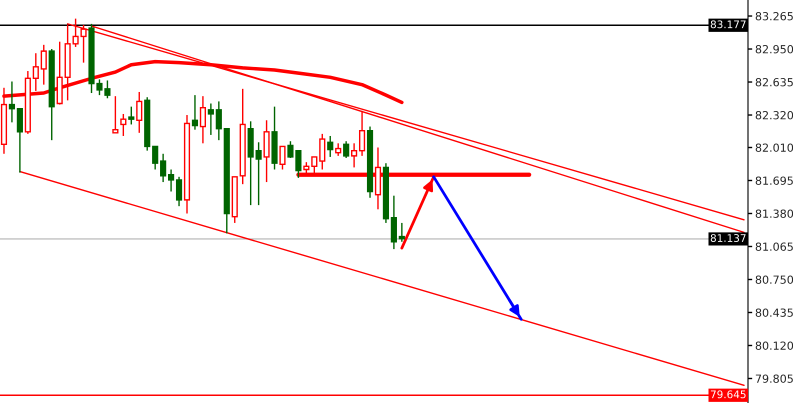 This screenshot has width=793, height=403. Describe the element at coordinates (774, 180) in the screenshot. I see `y-tick-label: 81.695` at that location.